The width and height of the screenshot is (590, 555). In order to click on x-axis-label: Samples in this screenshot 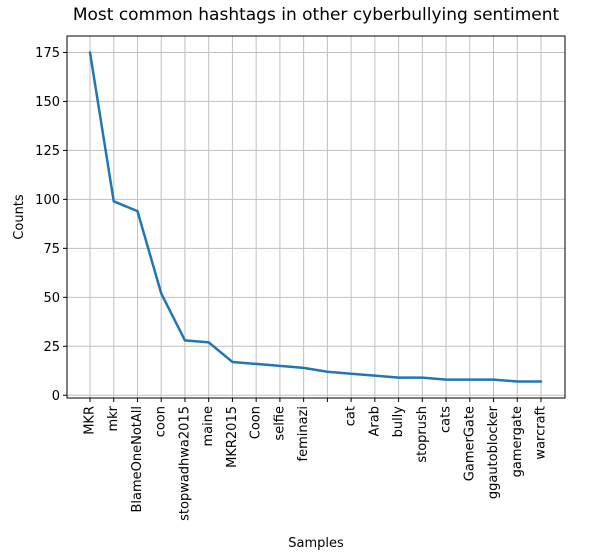, I will do `click(316, 543)`.